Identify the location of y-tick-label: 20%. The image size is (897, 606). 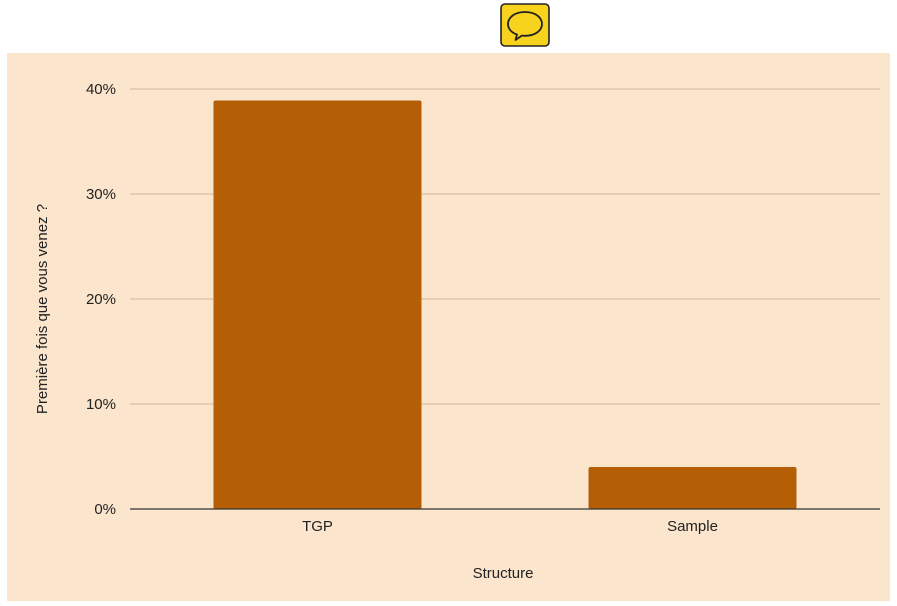
(101, 299).